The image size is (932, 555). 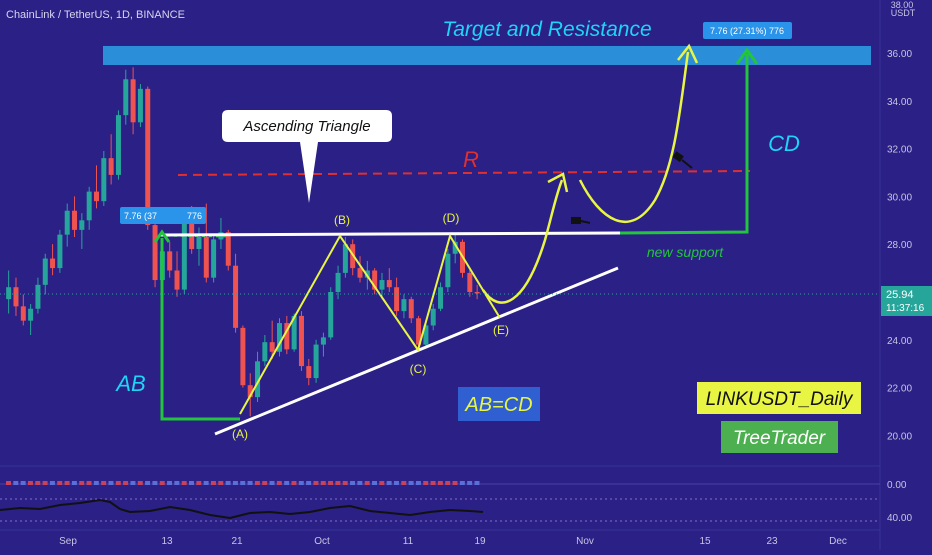 I want to click on measure-top-badge, so click(x=747, y=30).